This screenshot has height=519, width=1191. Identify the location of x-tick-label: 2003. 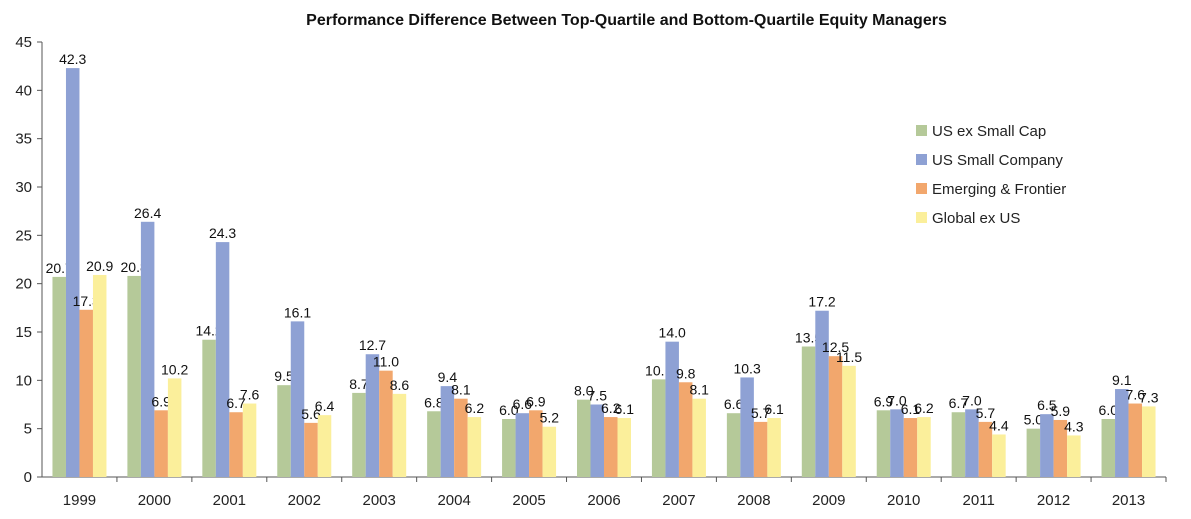
(379, 500).